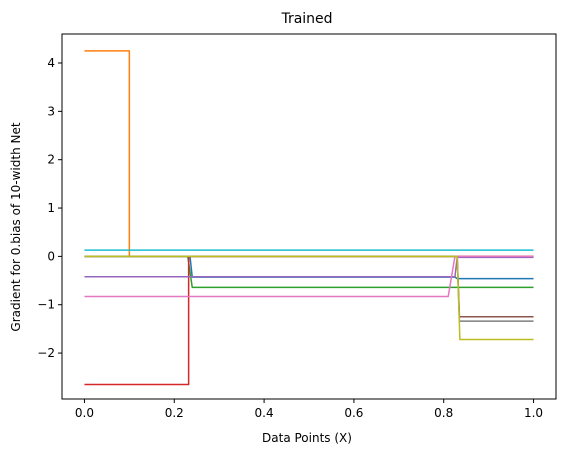 The image size is (565, 455). Describe the element at coordinates (51, 63) in the screenshot. I see `y-tick-label: 4` at that location.